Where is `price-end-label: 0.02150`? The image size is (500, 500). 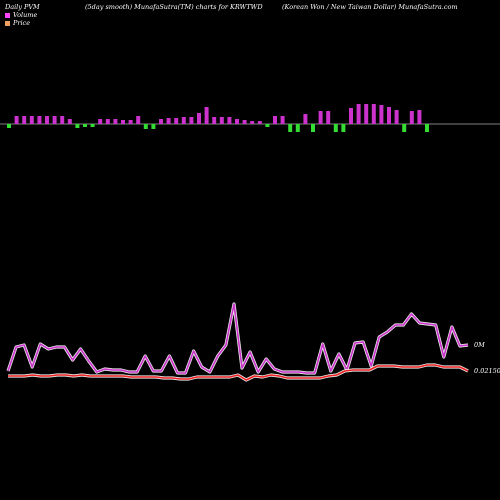
price-end-label: 0.02150 is located at coordinates (487, 371).